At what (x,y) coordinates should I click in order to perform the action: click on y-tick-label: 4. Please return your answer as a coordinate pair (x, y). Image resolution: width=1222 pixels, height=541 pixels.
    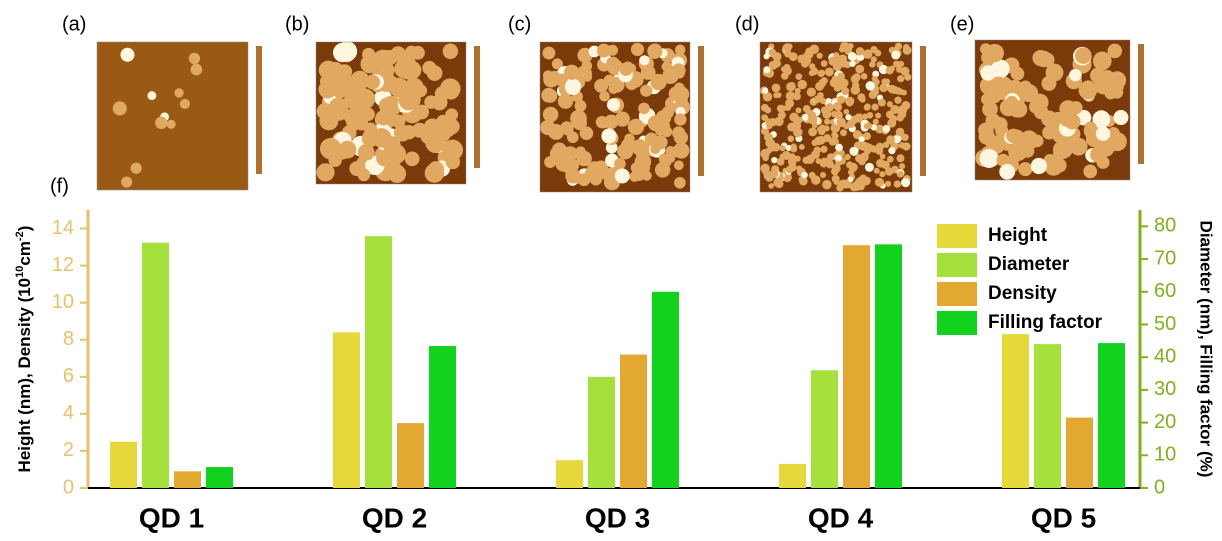
    Looking at the image, I should click on (68, 413).